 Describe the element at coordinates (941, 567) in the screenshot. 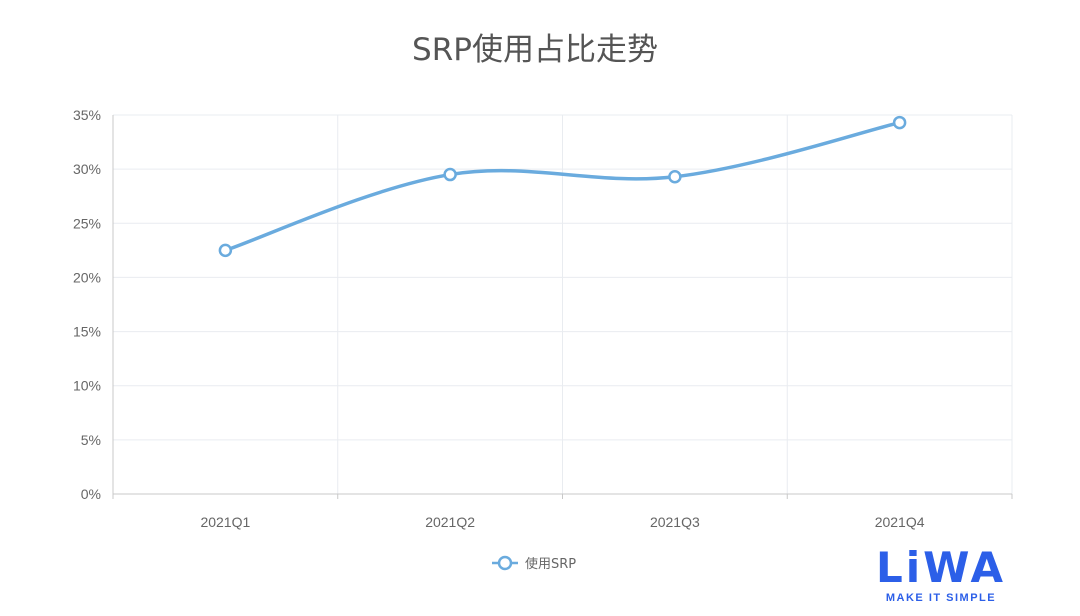

I see `logo-wordmark: LiWA` at that location.